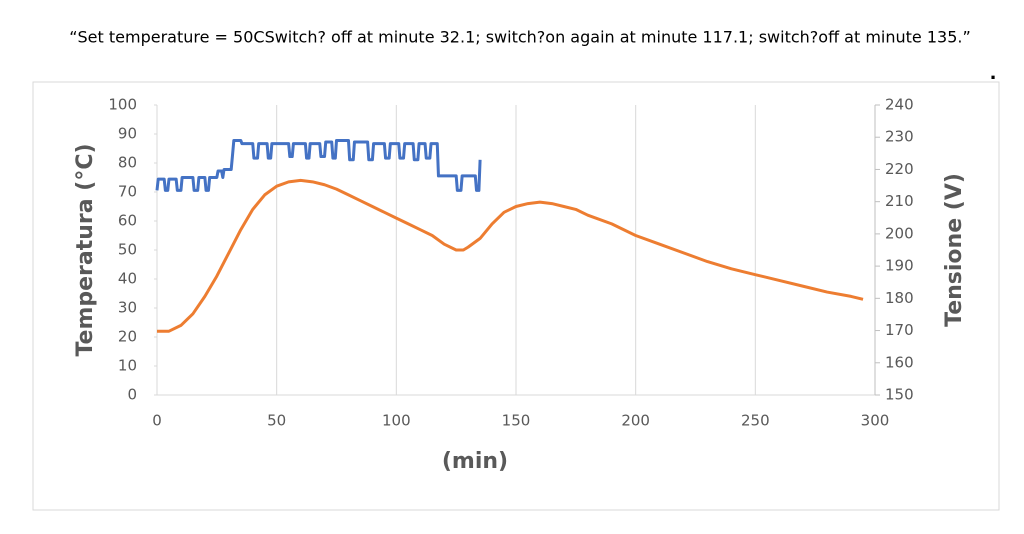 The width and height of the screenshot is (1024, 534). I want to click on y-tick-label: 90, so click(127, 134).